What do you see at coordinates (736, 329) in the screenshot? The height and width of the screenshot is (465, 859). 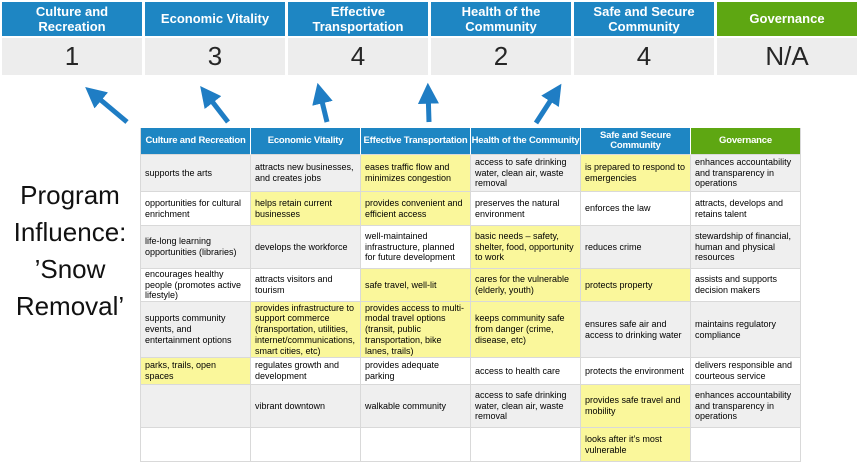 I see `matrix-cell-text: maintains regulatory compliance` at bounding box center [736, 329].